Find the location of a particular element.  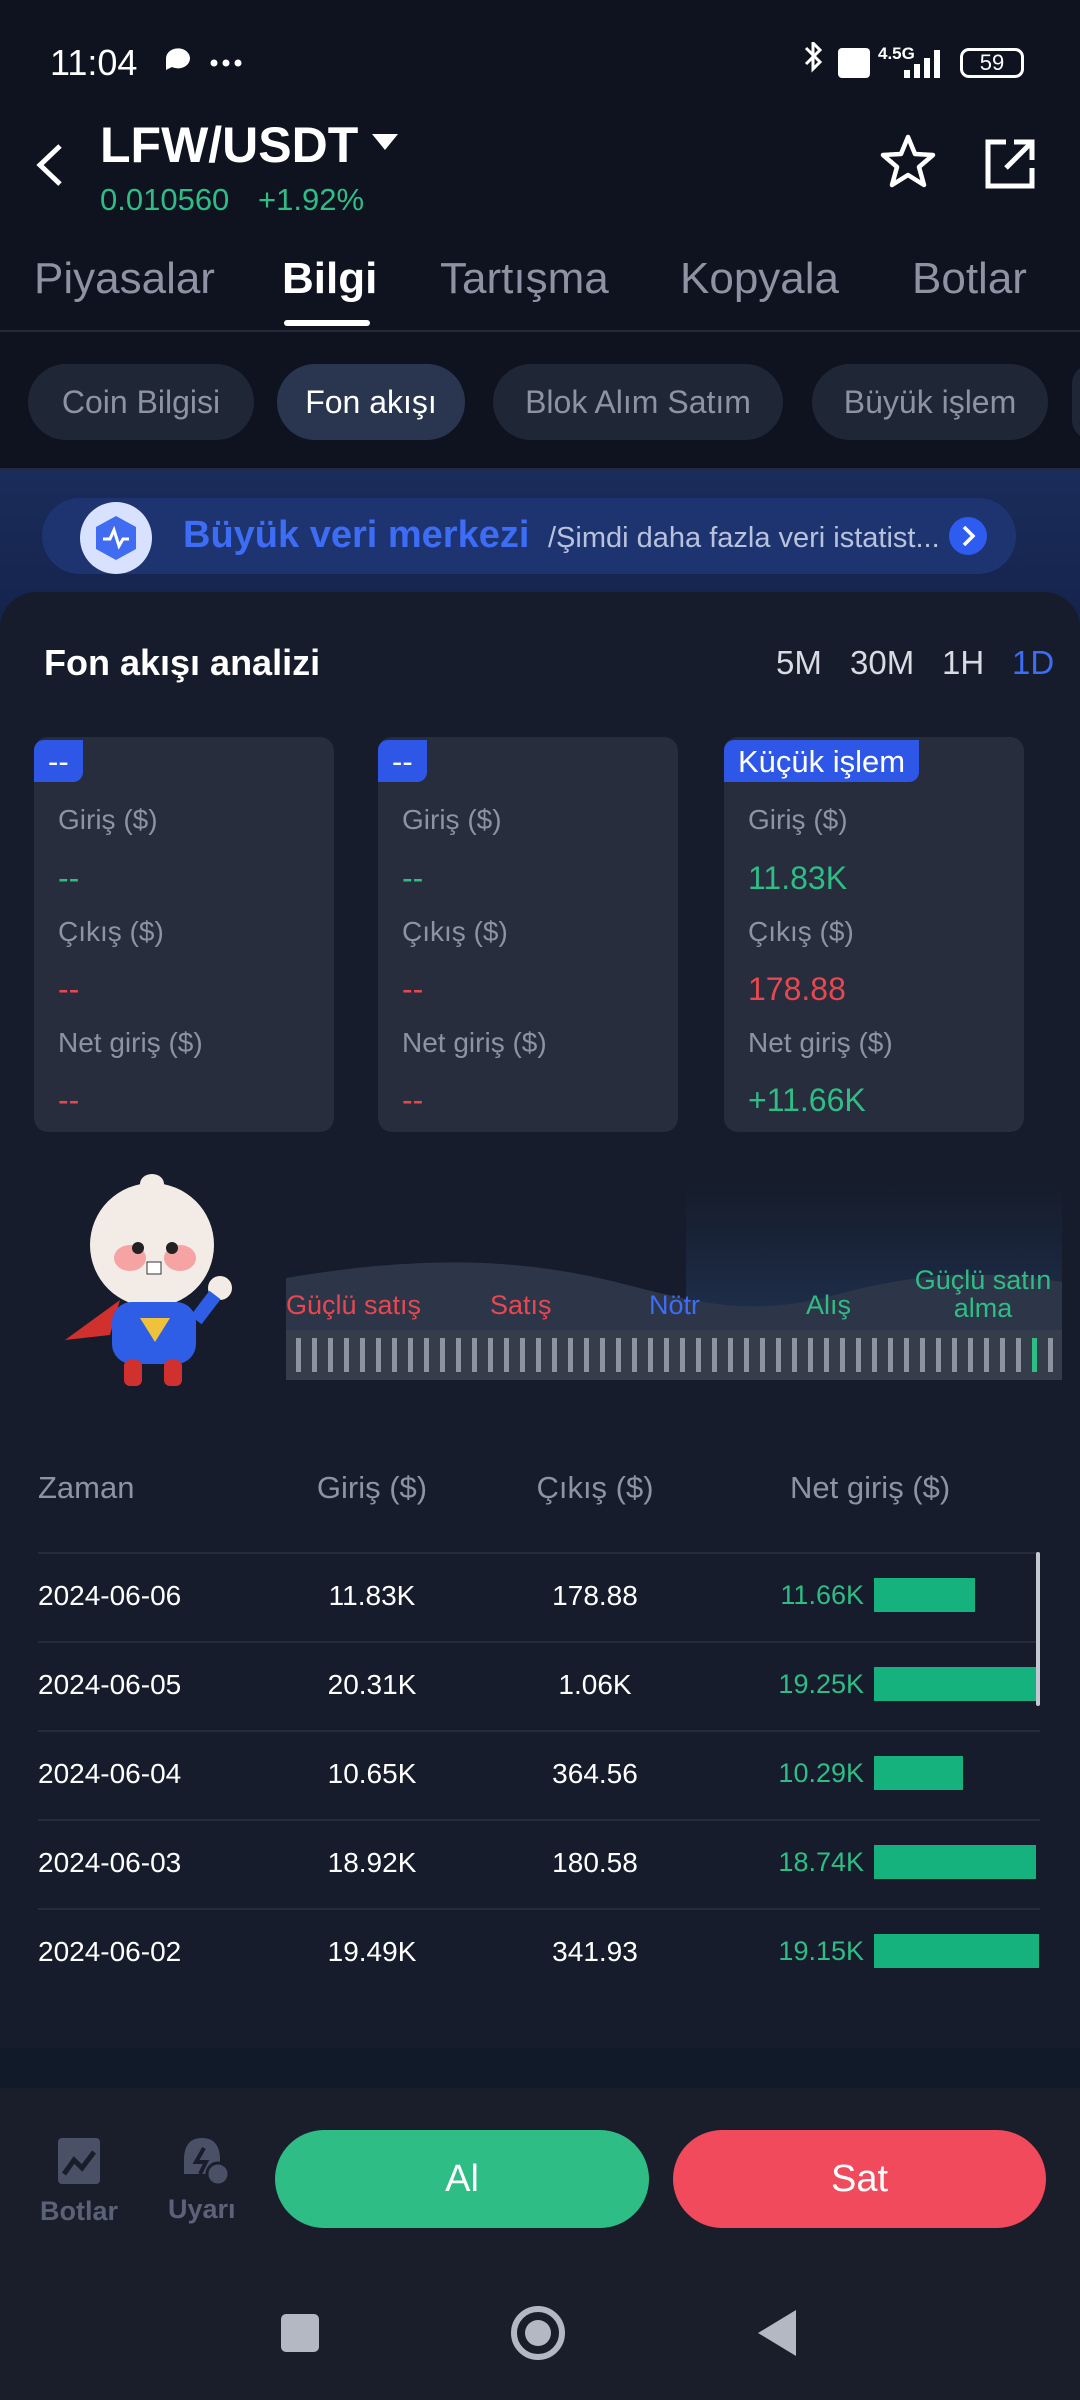

pair-title: LFW/USDT is located at coordinates (229, 145).